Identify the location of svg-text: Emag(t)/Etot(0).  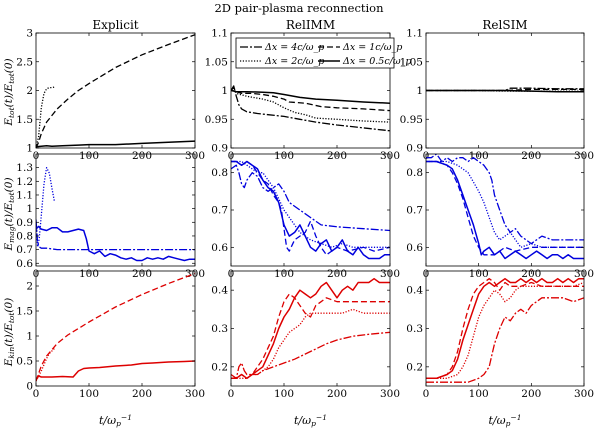
(9, 214).